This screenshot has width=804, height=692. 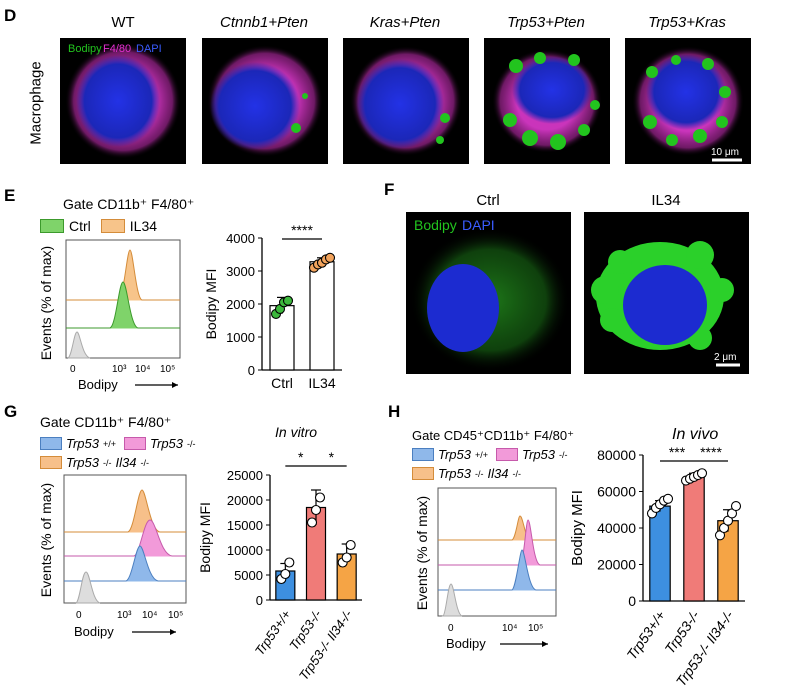 What do you see at coordinates (632, 601) in the screenshot?
I see `chart-h-ytick-label: 0` at bounding box center [632, 601].